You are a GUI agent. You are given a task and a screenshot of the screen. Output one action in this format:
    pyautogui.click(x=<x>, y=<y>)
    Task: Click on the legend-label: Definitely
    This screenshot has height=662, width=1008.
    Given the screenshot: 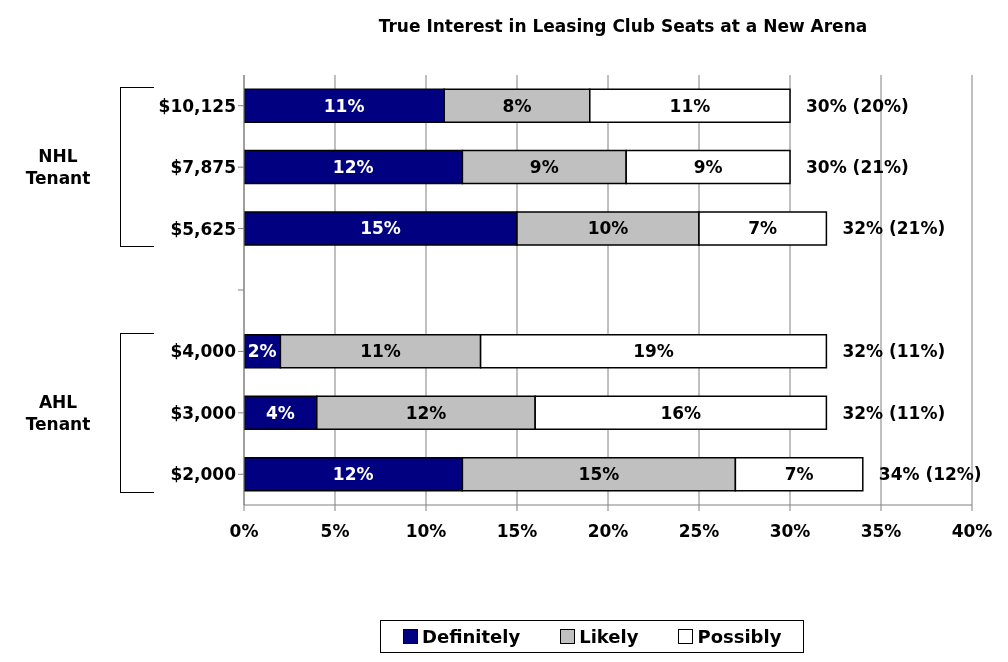 What is the action you would take?
    pyautogui.click(x=471, y=636)
    